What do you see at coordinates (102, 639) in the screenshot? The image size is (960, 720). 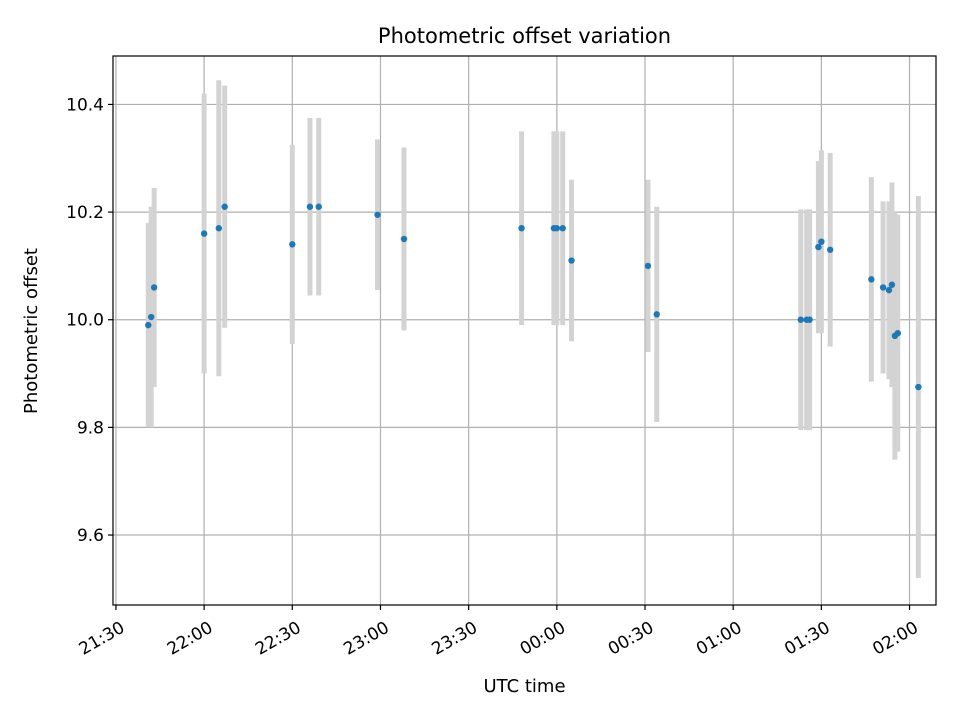 I see `x-tick-label: 21:30` at bounding box center [102, 639].